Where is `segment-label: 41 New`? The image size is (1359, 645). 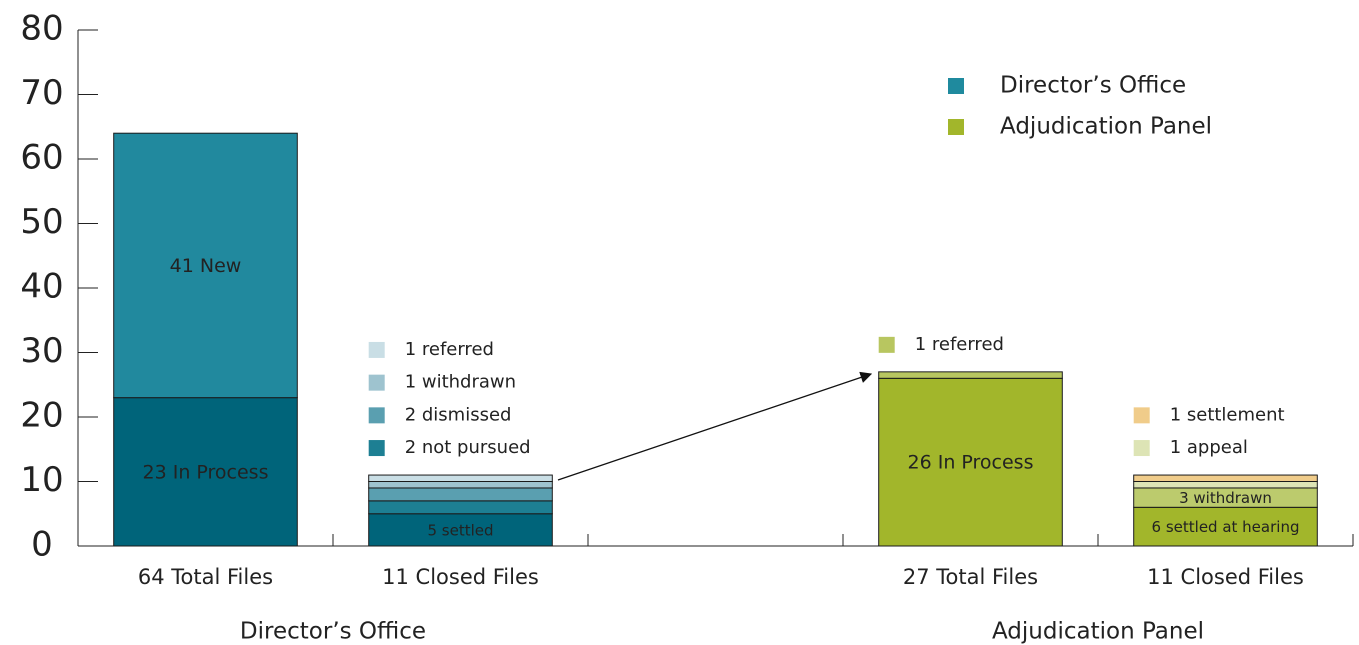 segment-label: 41 New is located at coordinates (206, 266).